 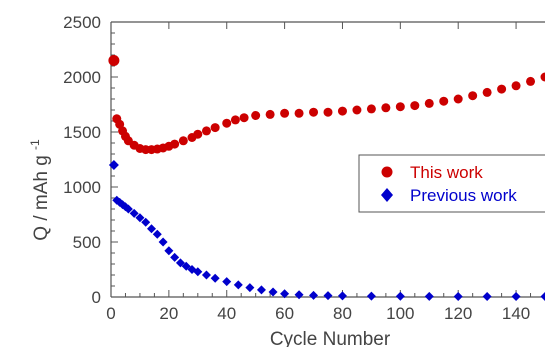 What do you see at coordinates (82, 77) in the screenshot?
I see `y-tick-label-2000: 2000` at bounding box center [82, 77].